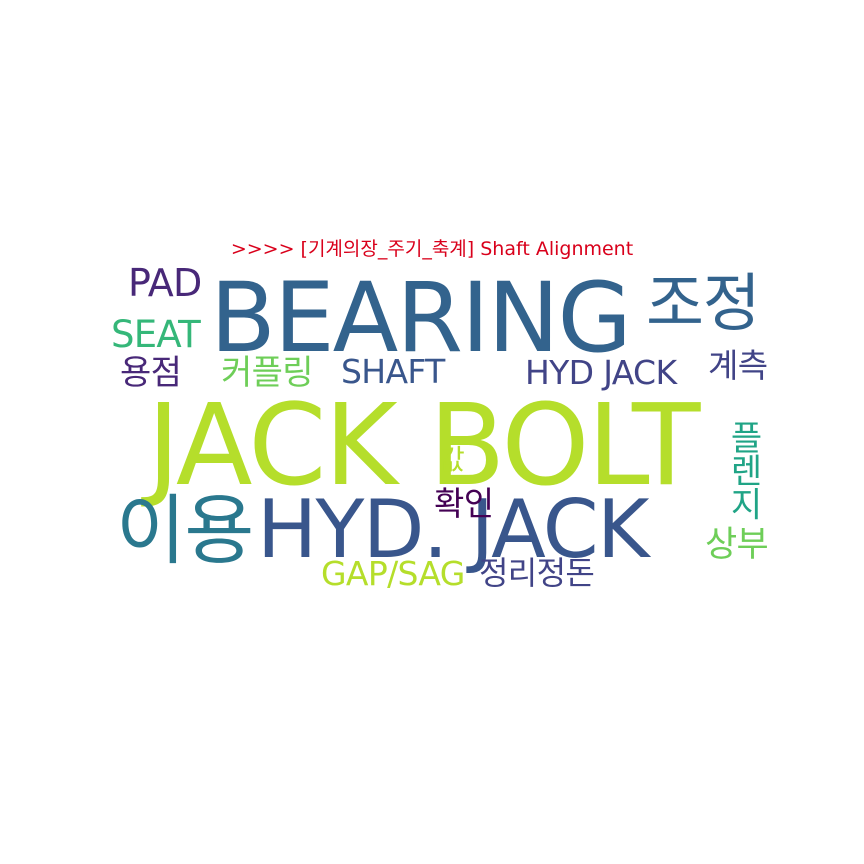 The height and width of the screenshot is (864, 864). I want to click on word-seat: SEAT, so click(156, 334).